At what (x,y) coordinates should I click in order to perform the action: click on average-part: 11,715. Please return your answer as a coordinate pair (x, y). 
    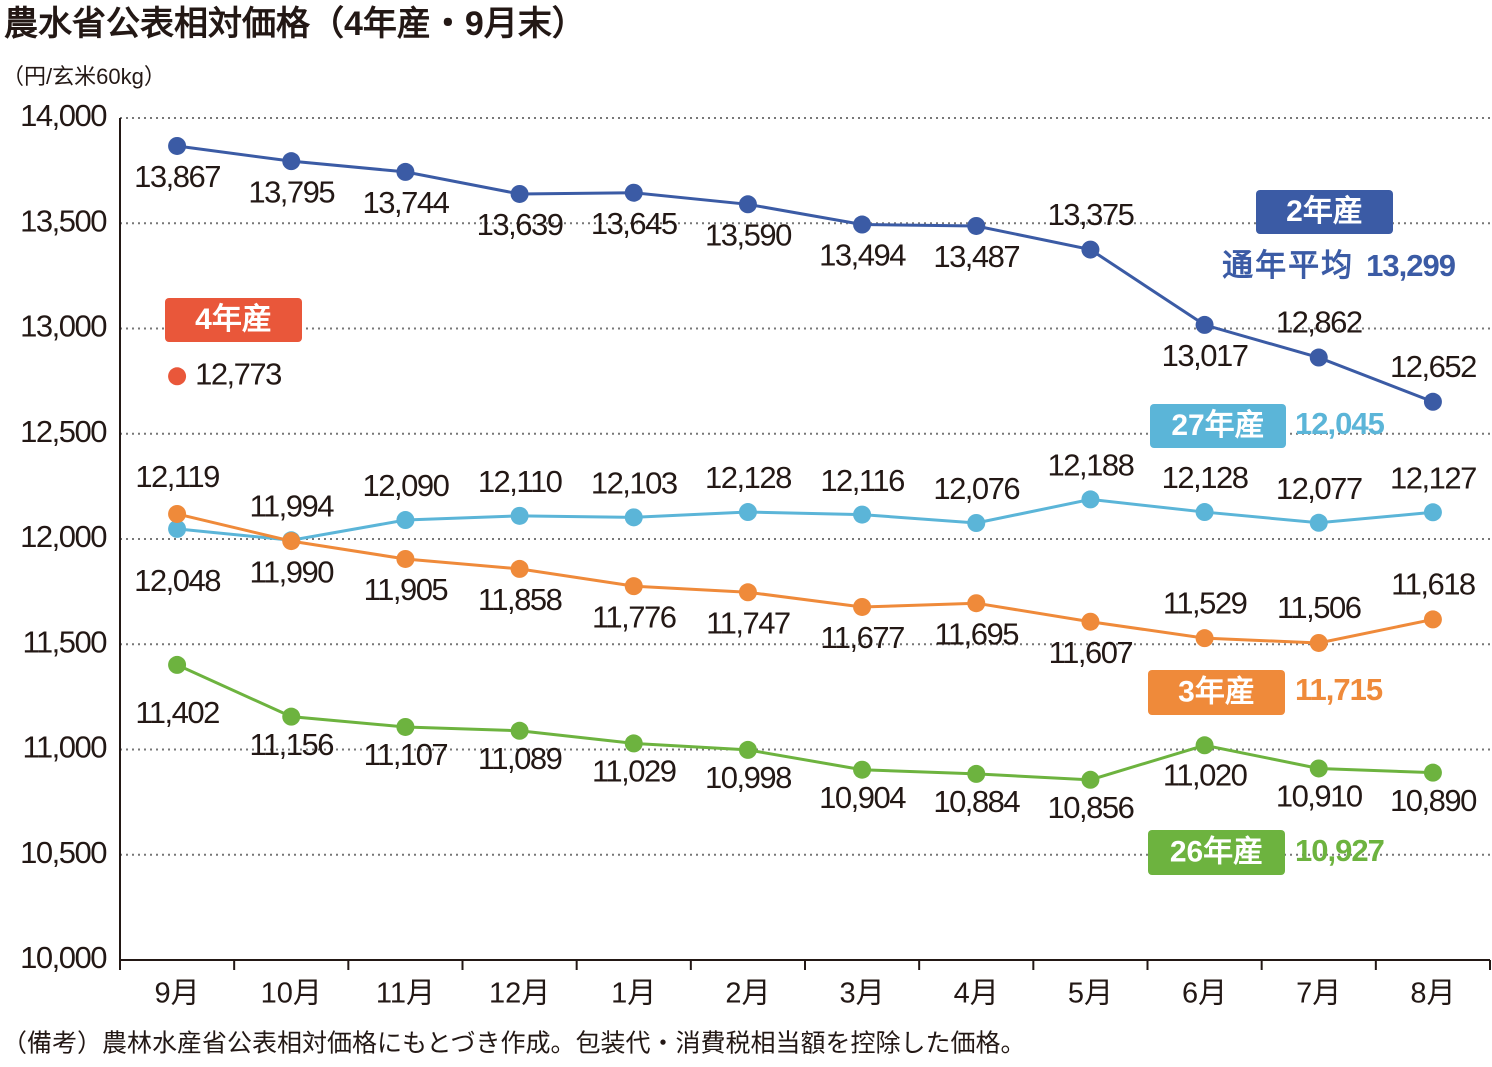
    Looking at the image, I should click on (1339, 689).